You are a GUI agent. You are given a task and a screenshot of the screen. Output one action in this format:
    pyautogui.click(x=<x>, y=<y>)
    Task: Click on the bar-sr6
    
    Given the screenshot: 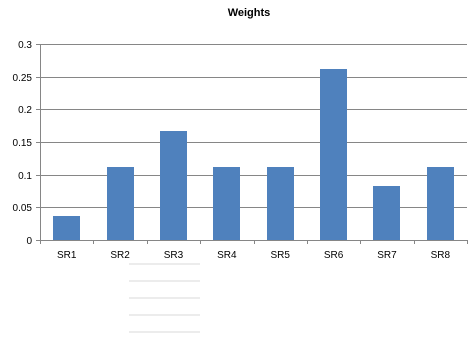 What is the action you would take?
    pyautogui.click(x=333, y=154)
    